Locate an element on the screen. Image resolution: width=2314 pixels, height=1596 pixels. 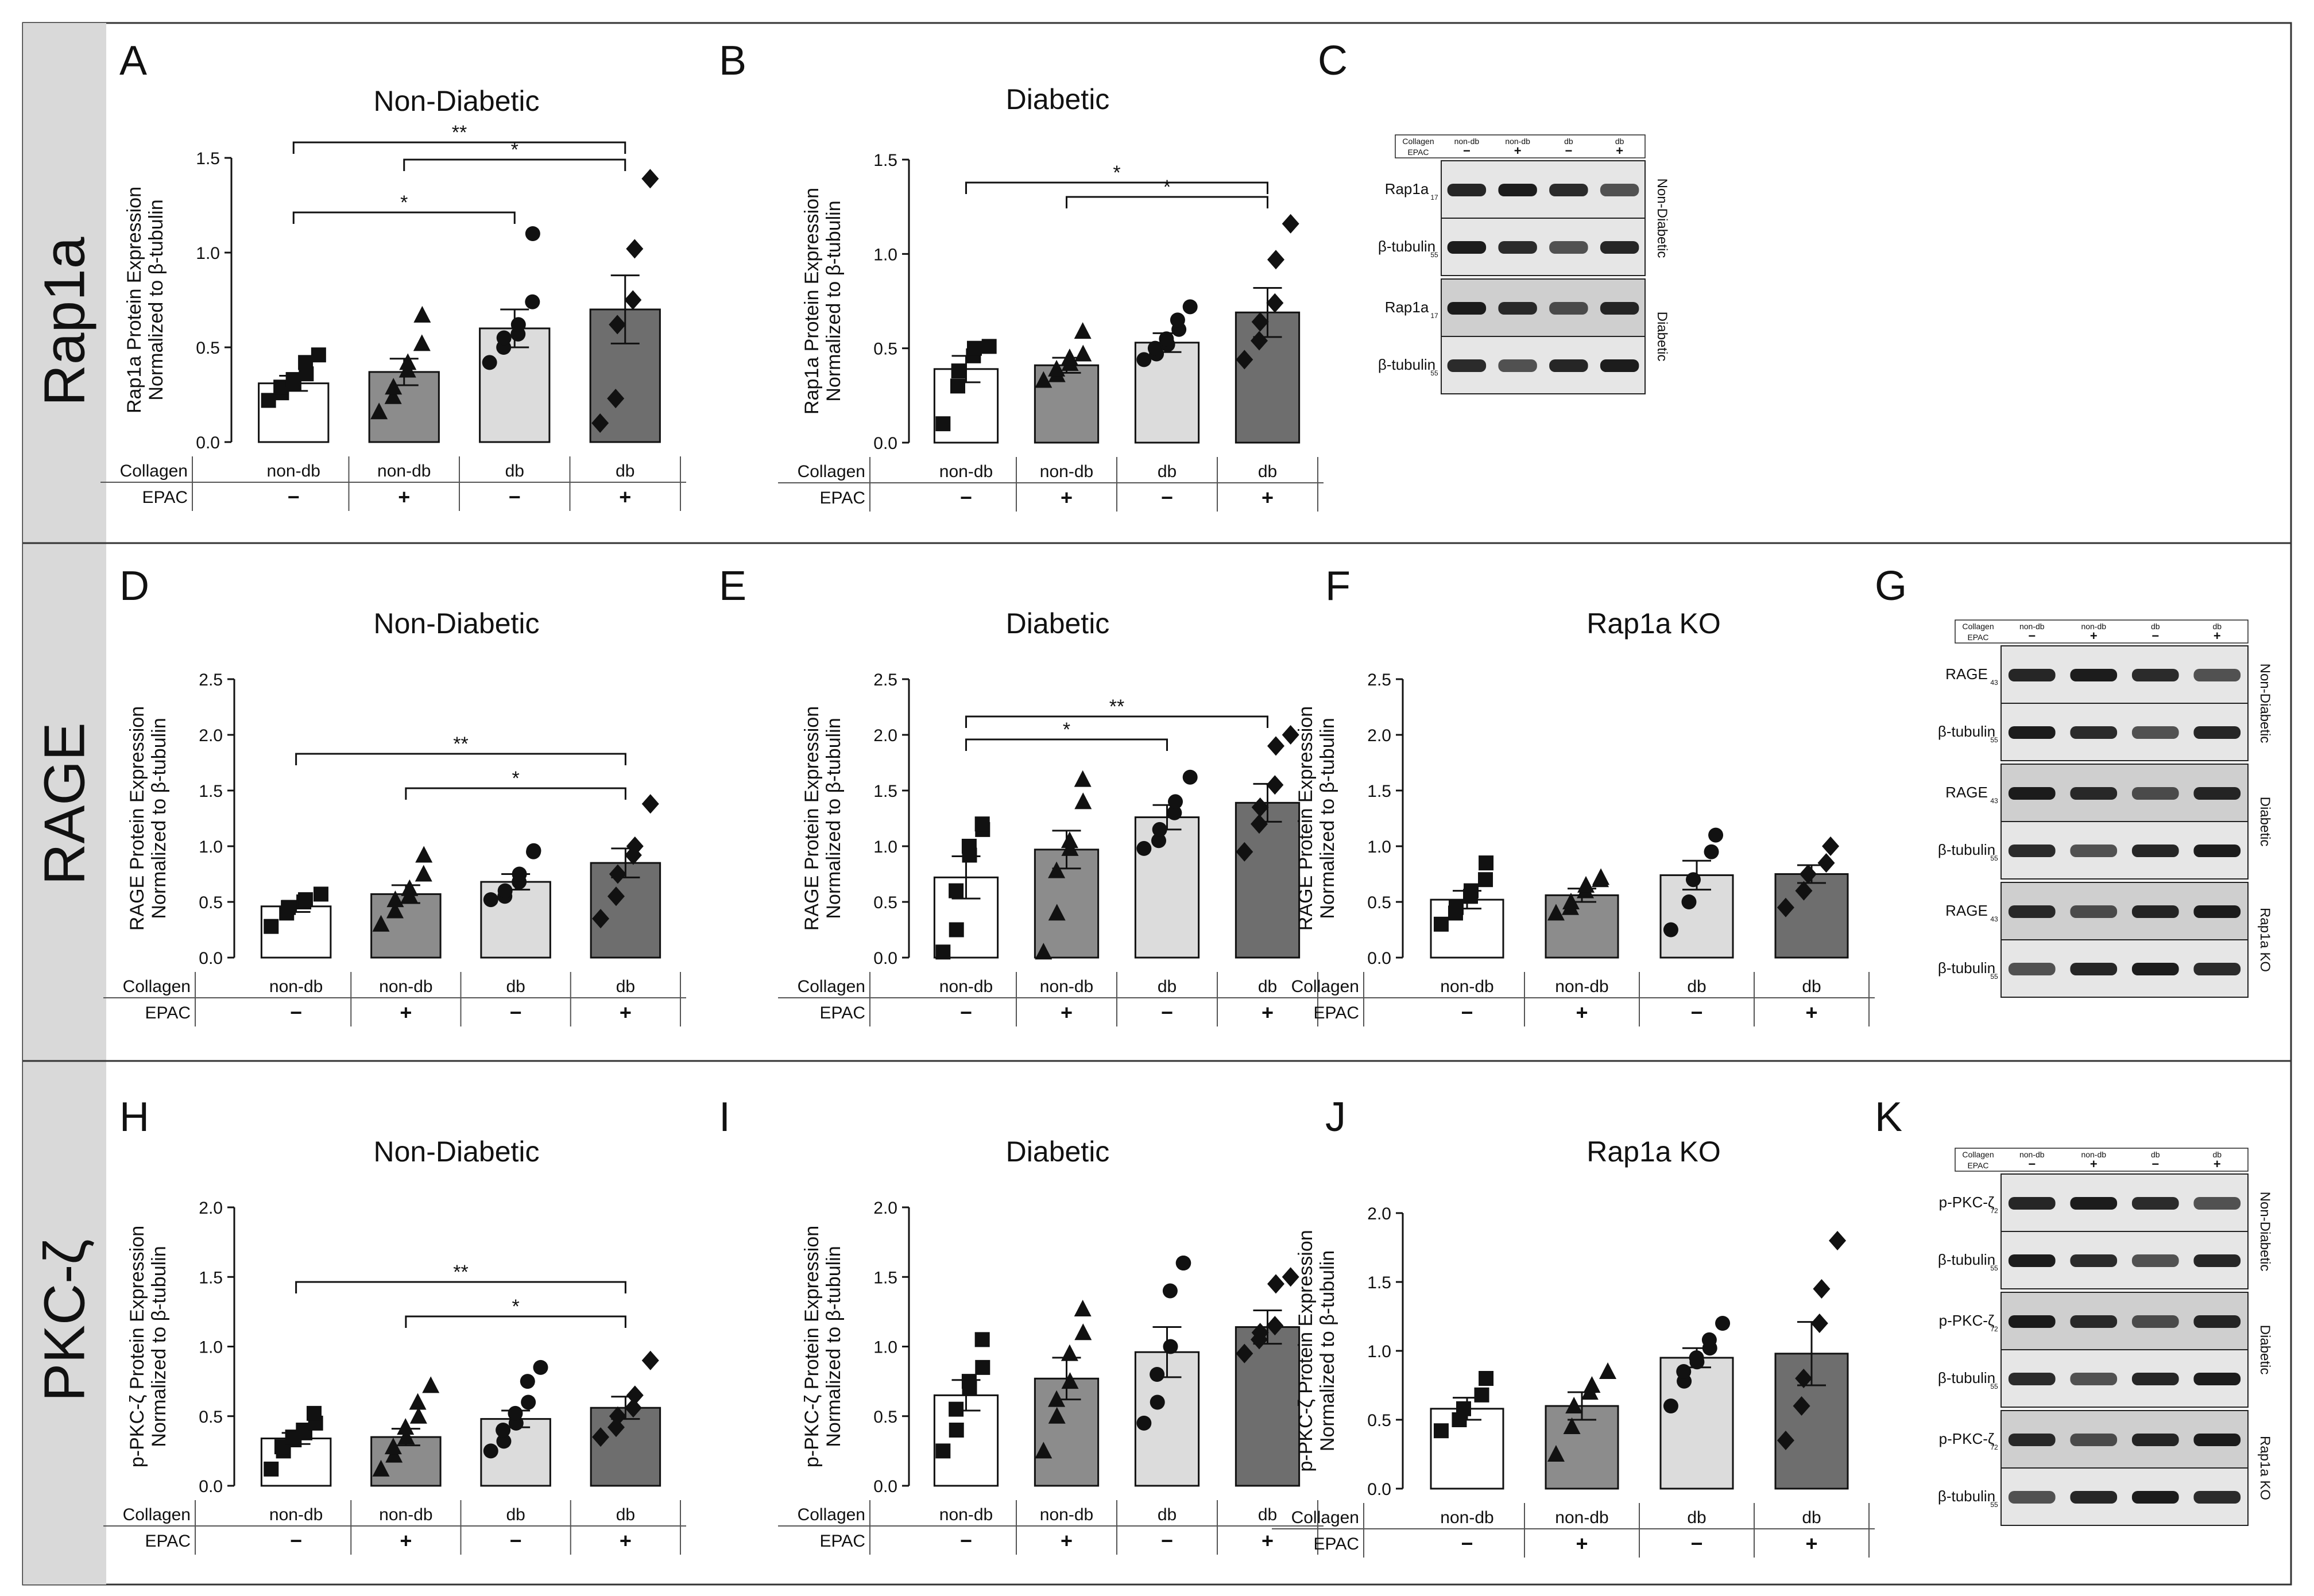
blot-epac-value: + is located at coordinates (2094, 1164).